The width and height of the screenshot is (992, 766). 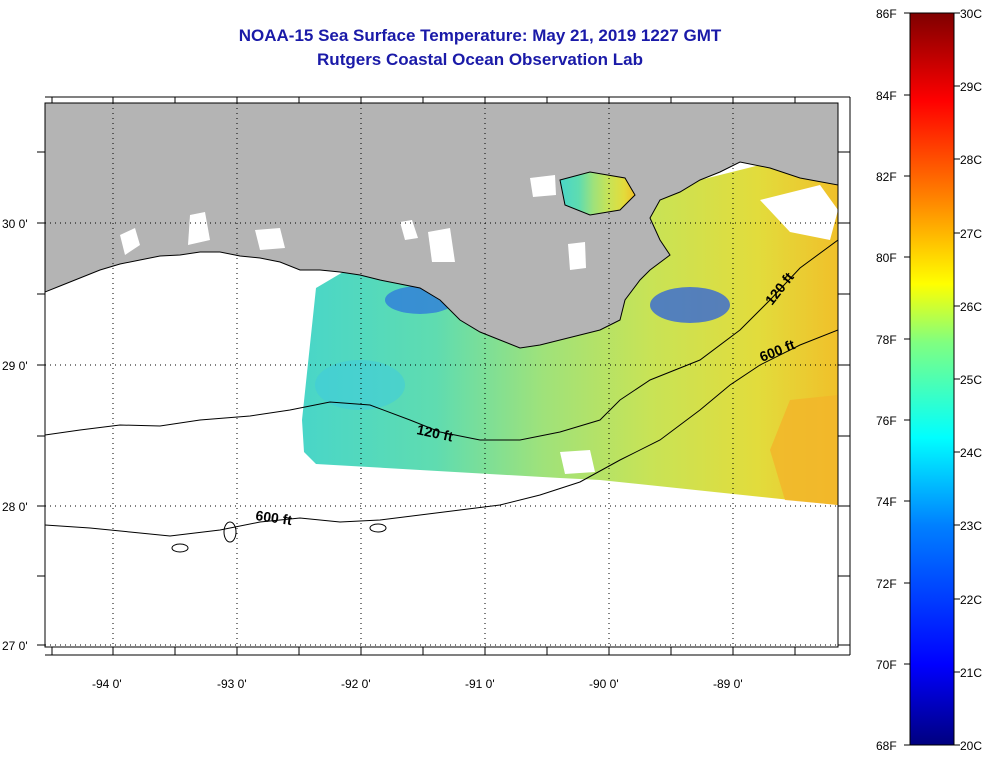 What do you see at coordinates (886, 258) in the screenshot?
I see `colorbar-f-label: 80F` at bounding box center [886, 258].